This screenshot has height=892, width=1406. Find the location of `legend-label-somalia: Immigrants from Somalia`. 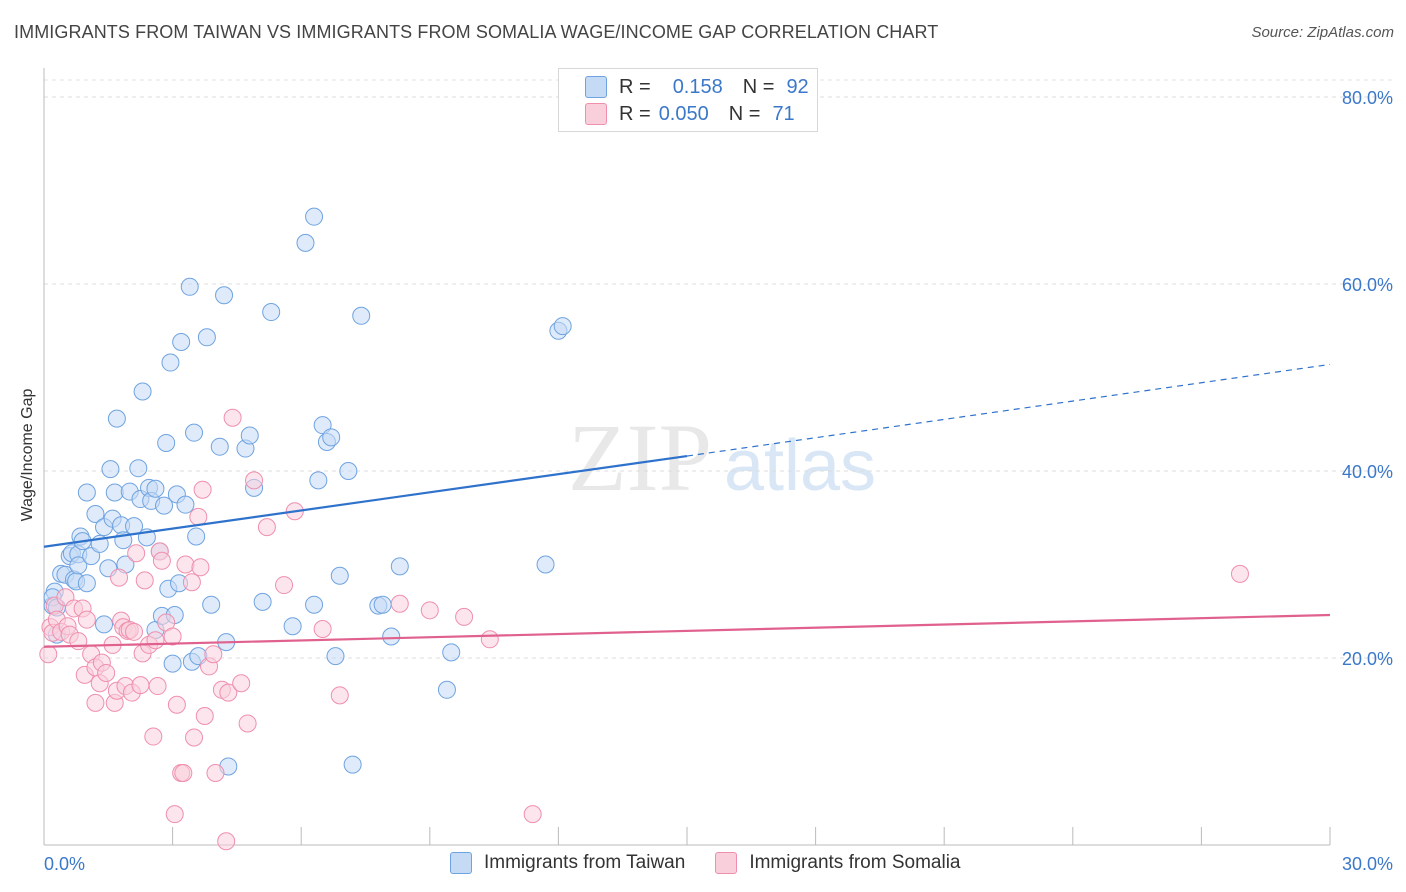

legend-label-somalia: Immigrants from Somalia is located at coordinates (855, 862).